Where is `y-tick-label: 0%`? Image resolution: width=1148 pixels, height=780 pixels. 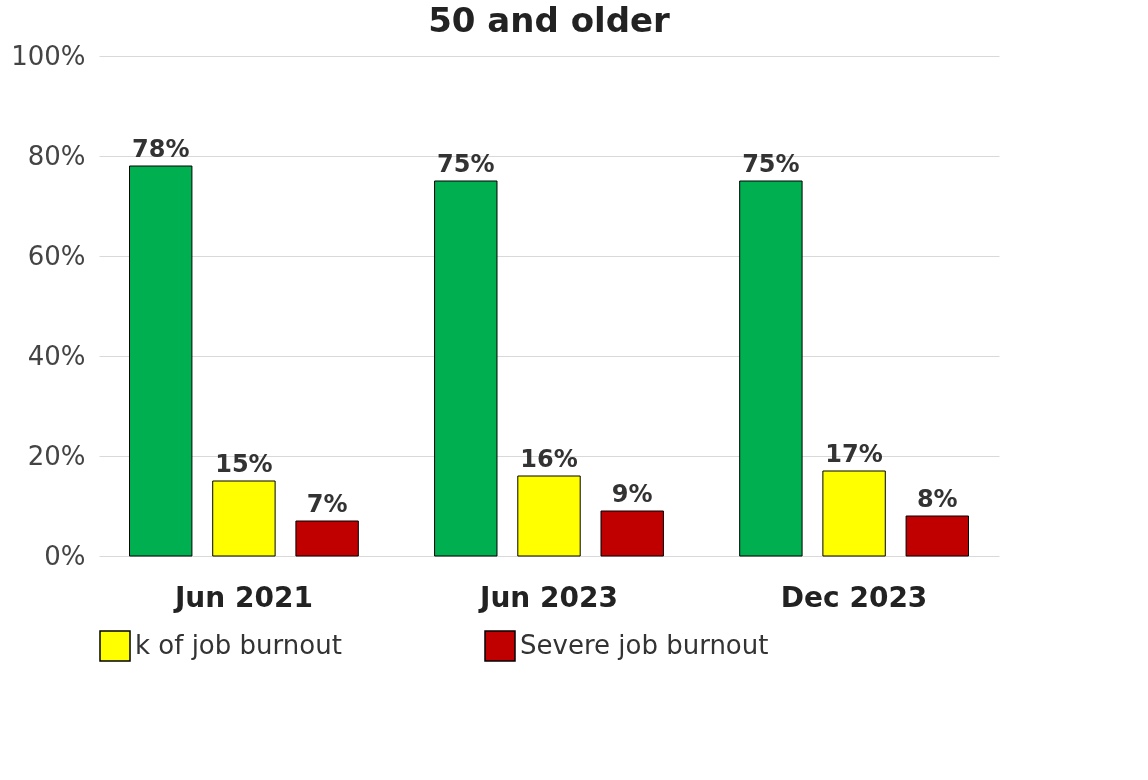
y-tick-label: 0% is located at coordinates (65, 555).